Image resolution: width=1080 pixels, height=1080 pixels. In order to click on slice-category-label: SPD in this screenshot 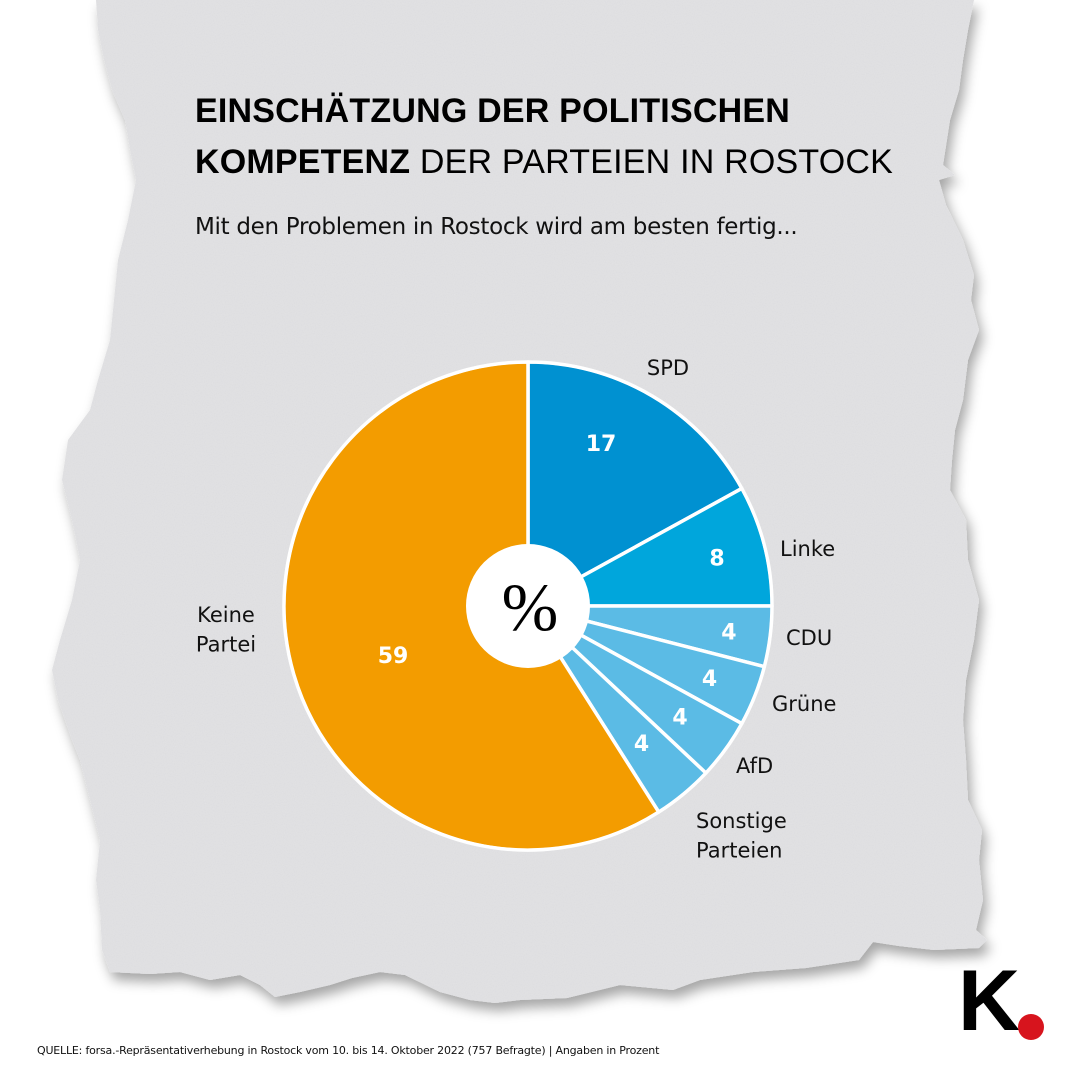, I will do `click(668, 368)`.